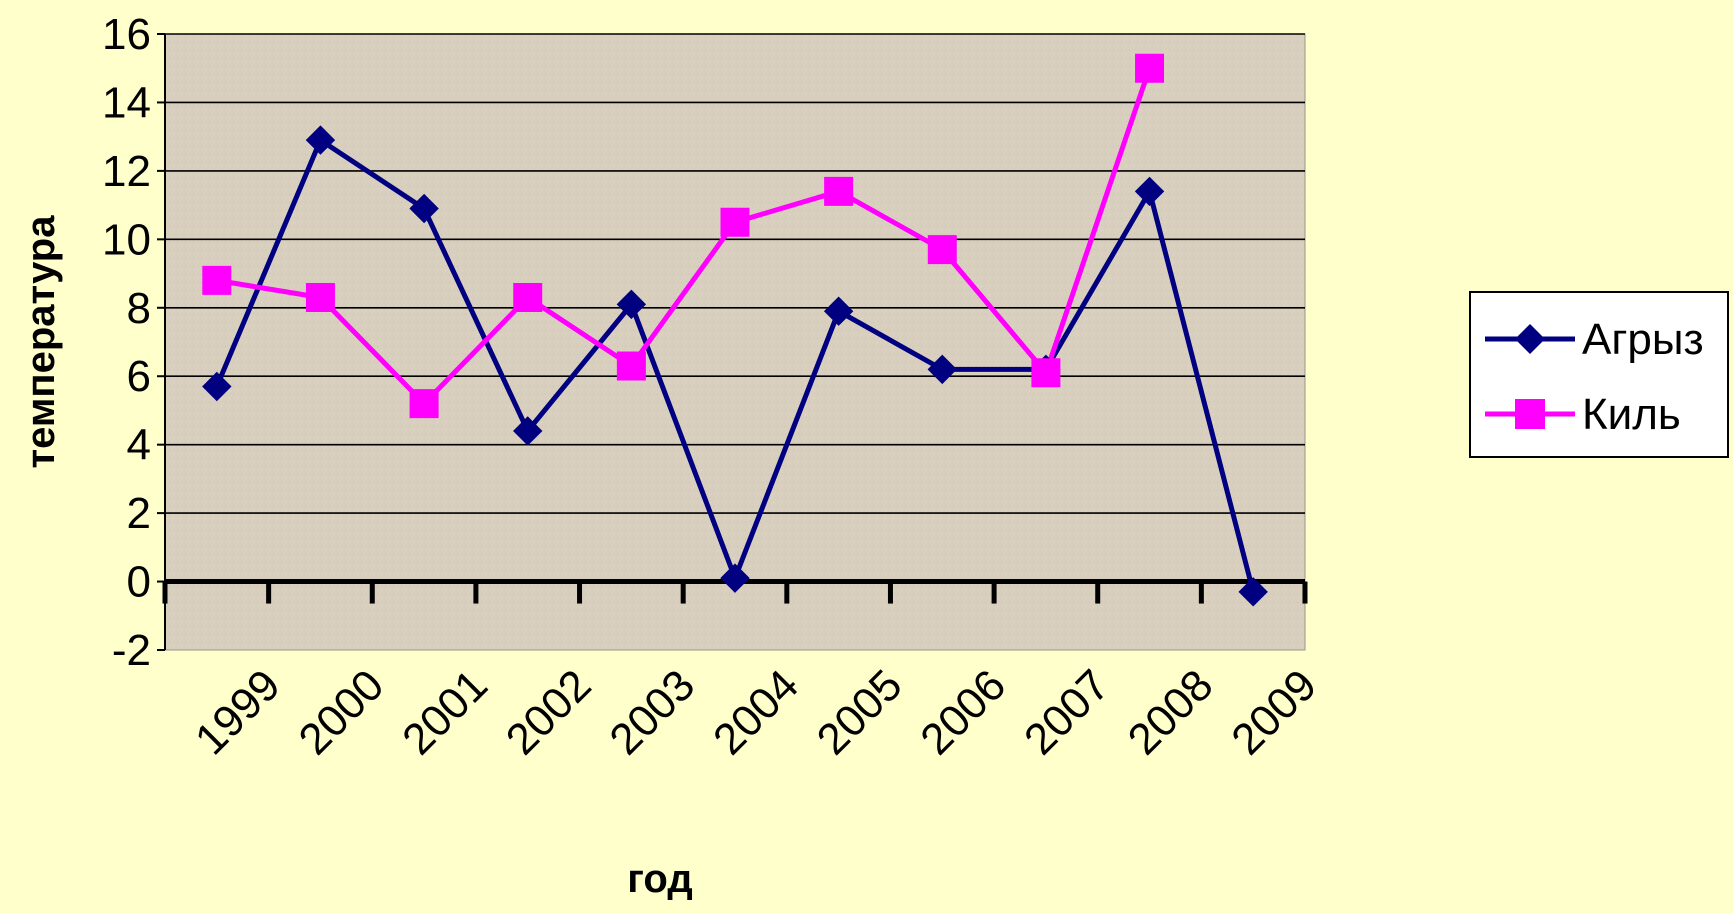  Describe the element at coordinates (1274, 712) in the screenshot. I see `x-tick-label: 2009` at that location.